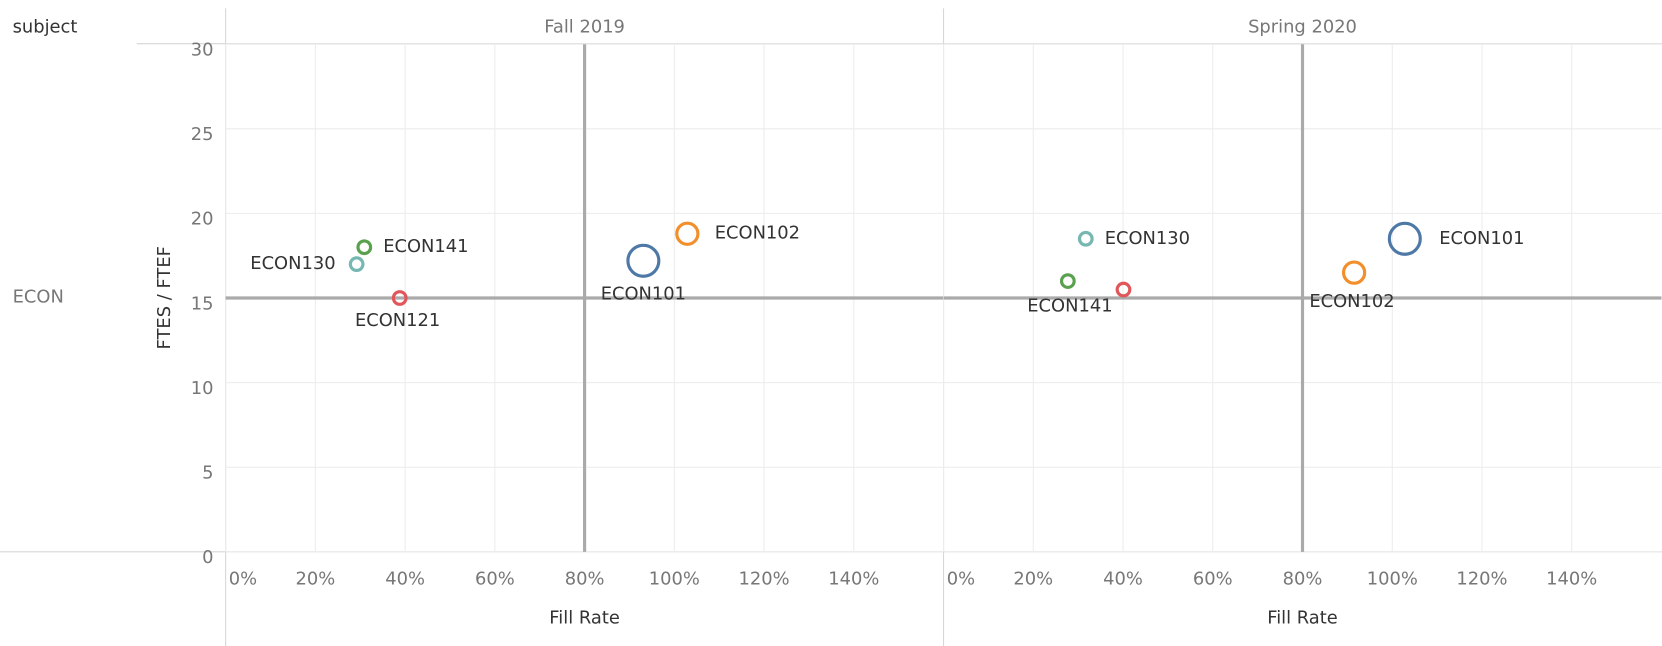  What do you see at coordinates (584, 26) in the screenshot?
I see `panel-title: Fall 2019` at bounding box center [584, 26].